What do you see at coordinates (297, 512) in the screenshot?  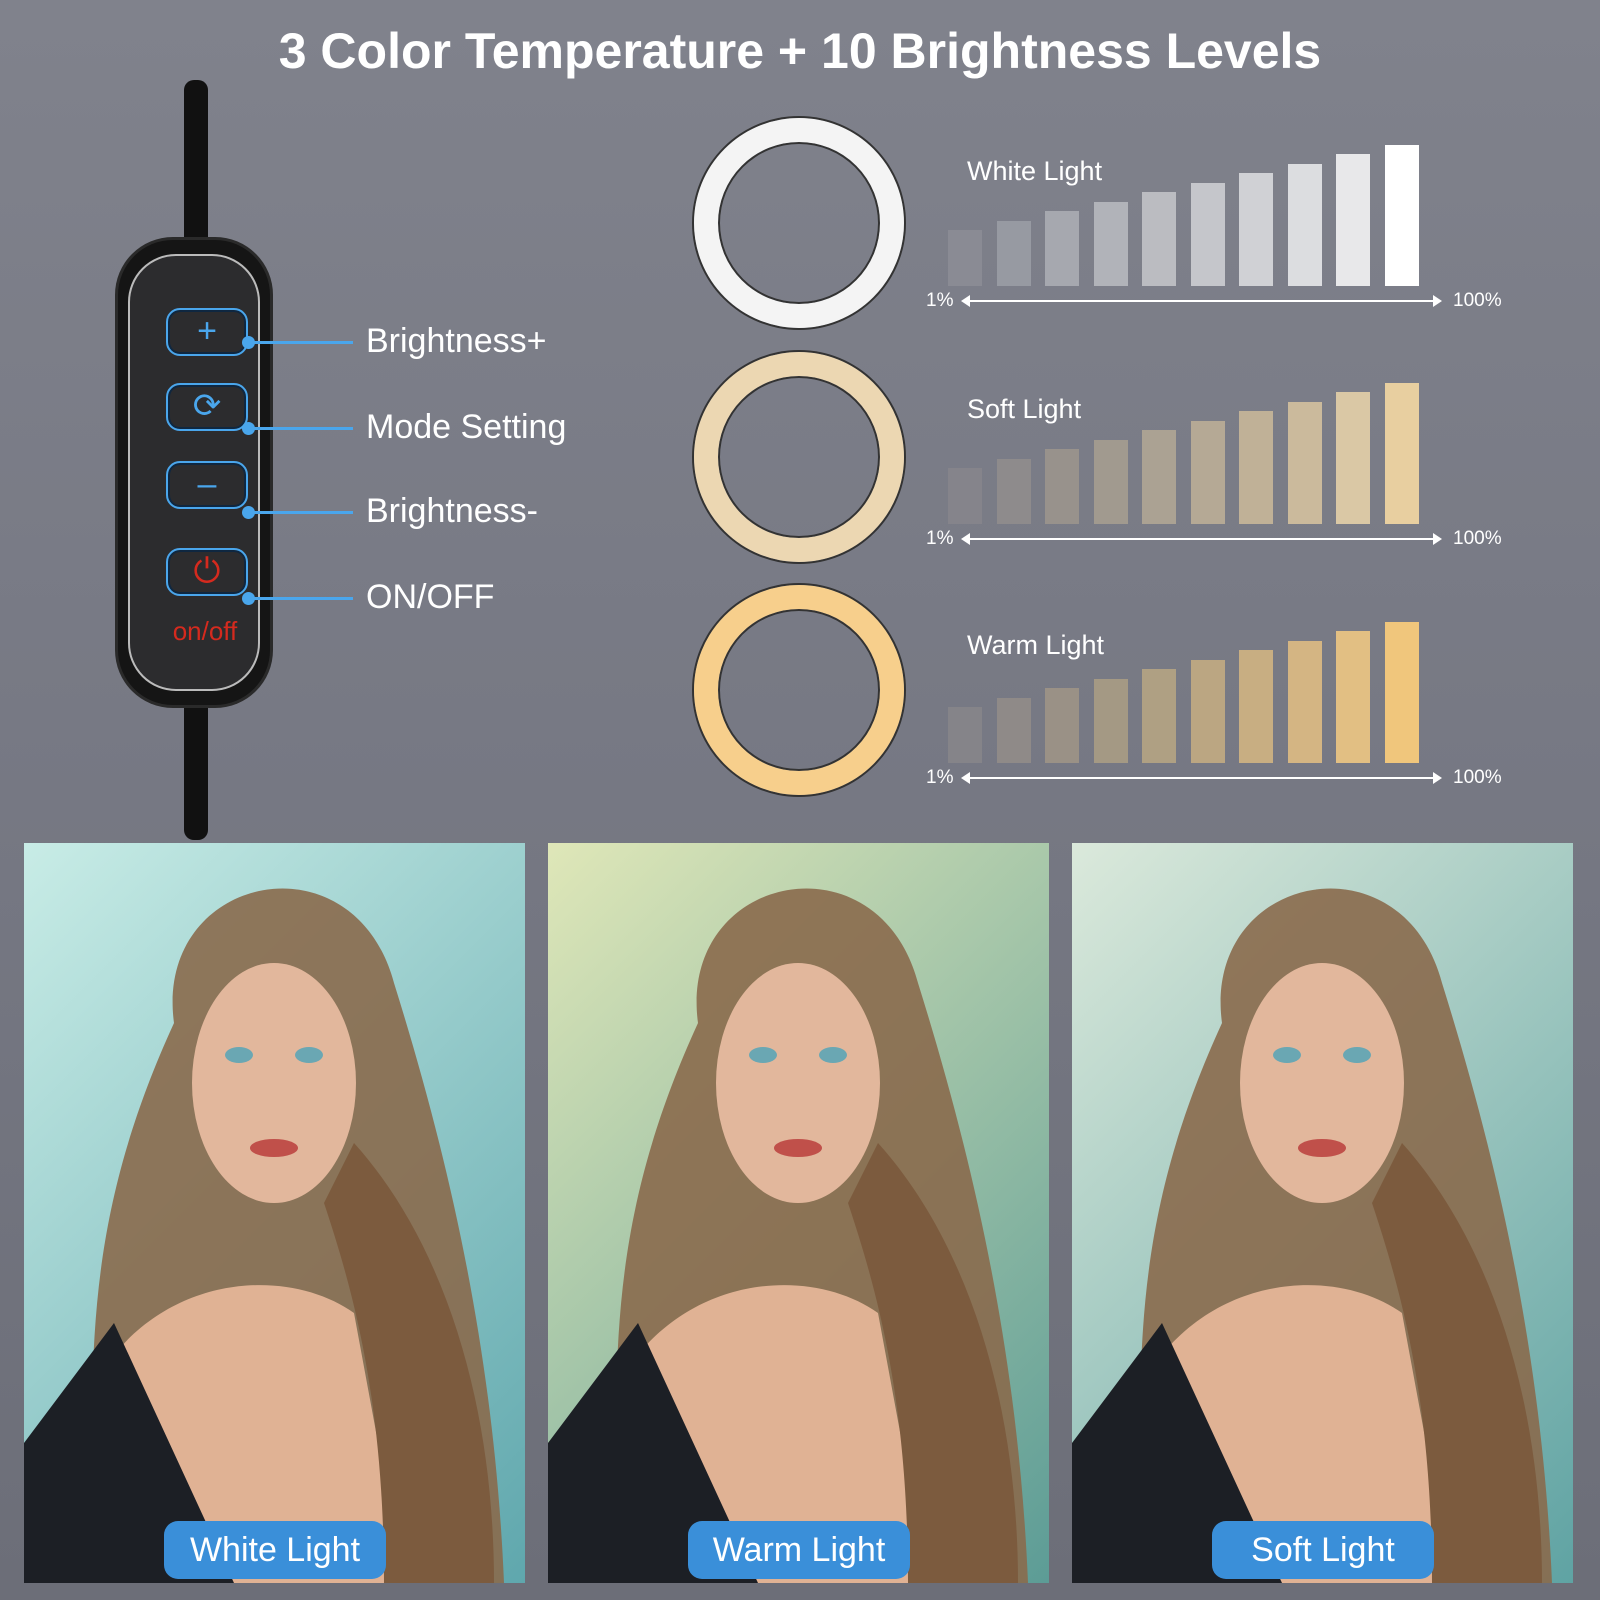 I see `callout-line-brightness-minus` at bounding box center [297, 512].